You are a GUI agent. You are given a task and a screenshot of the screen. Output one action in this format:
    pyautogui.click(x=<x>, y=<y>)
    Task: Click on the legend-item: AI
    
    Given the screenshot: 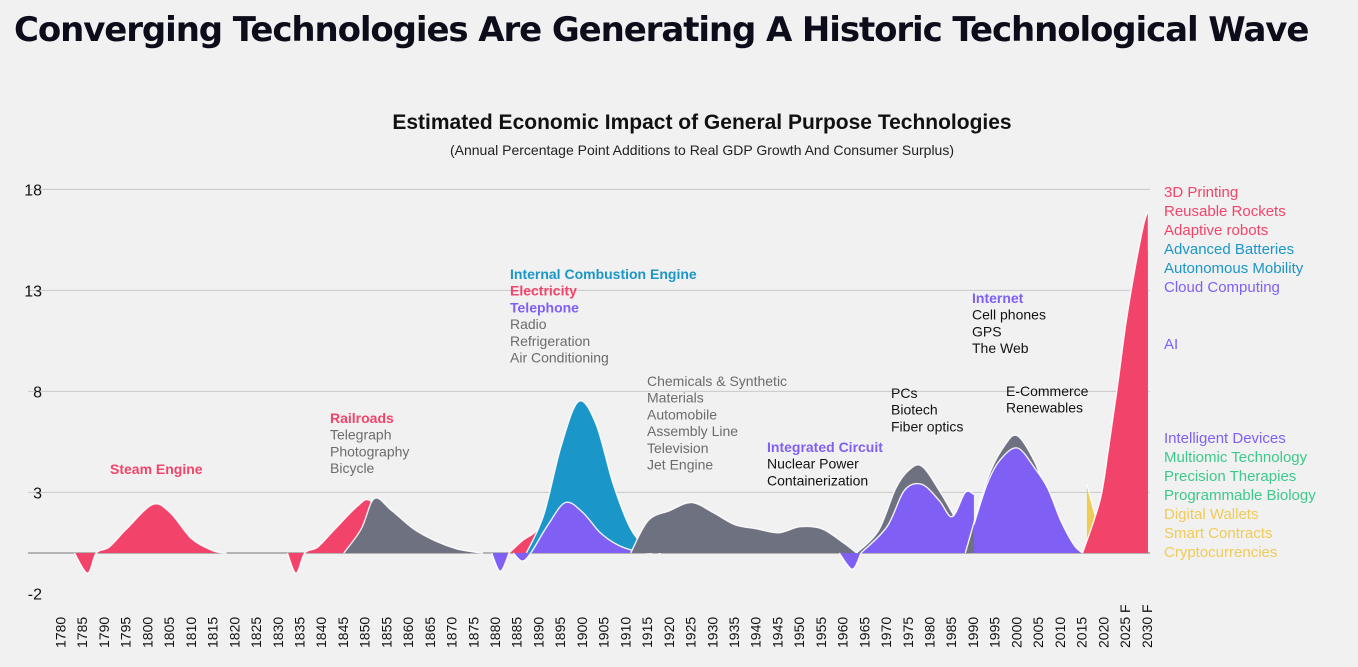 What is the action you would take?
    pyautogui.click(x=1171, y=344)
    